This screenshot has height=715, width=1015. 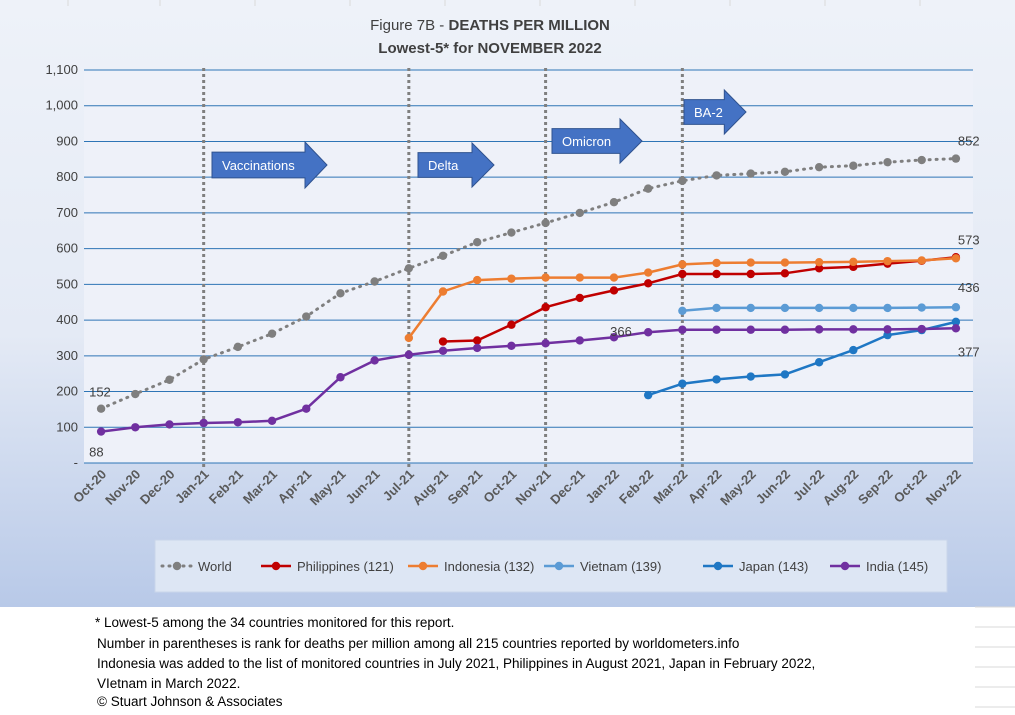 What do you see at coordinates (910, 486) in the screenshot?
I see `x-tick-label: Oct-22` at bounding box center [910, 486].